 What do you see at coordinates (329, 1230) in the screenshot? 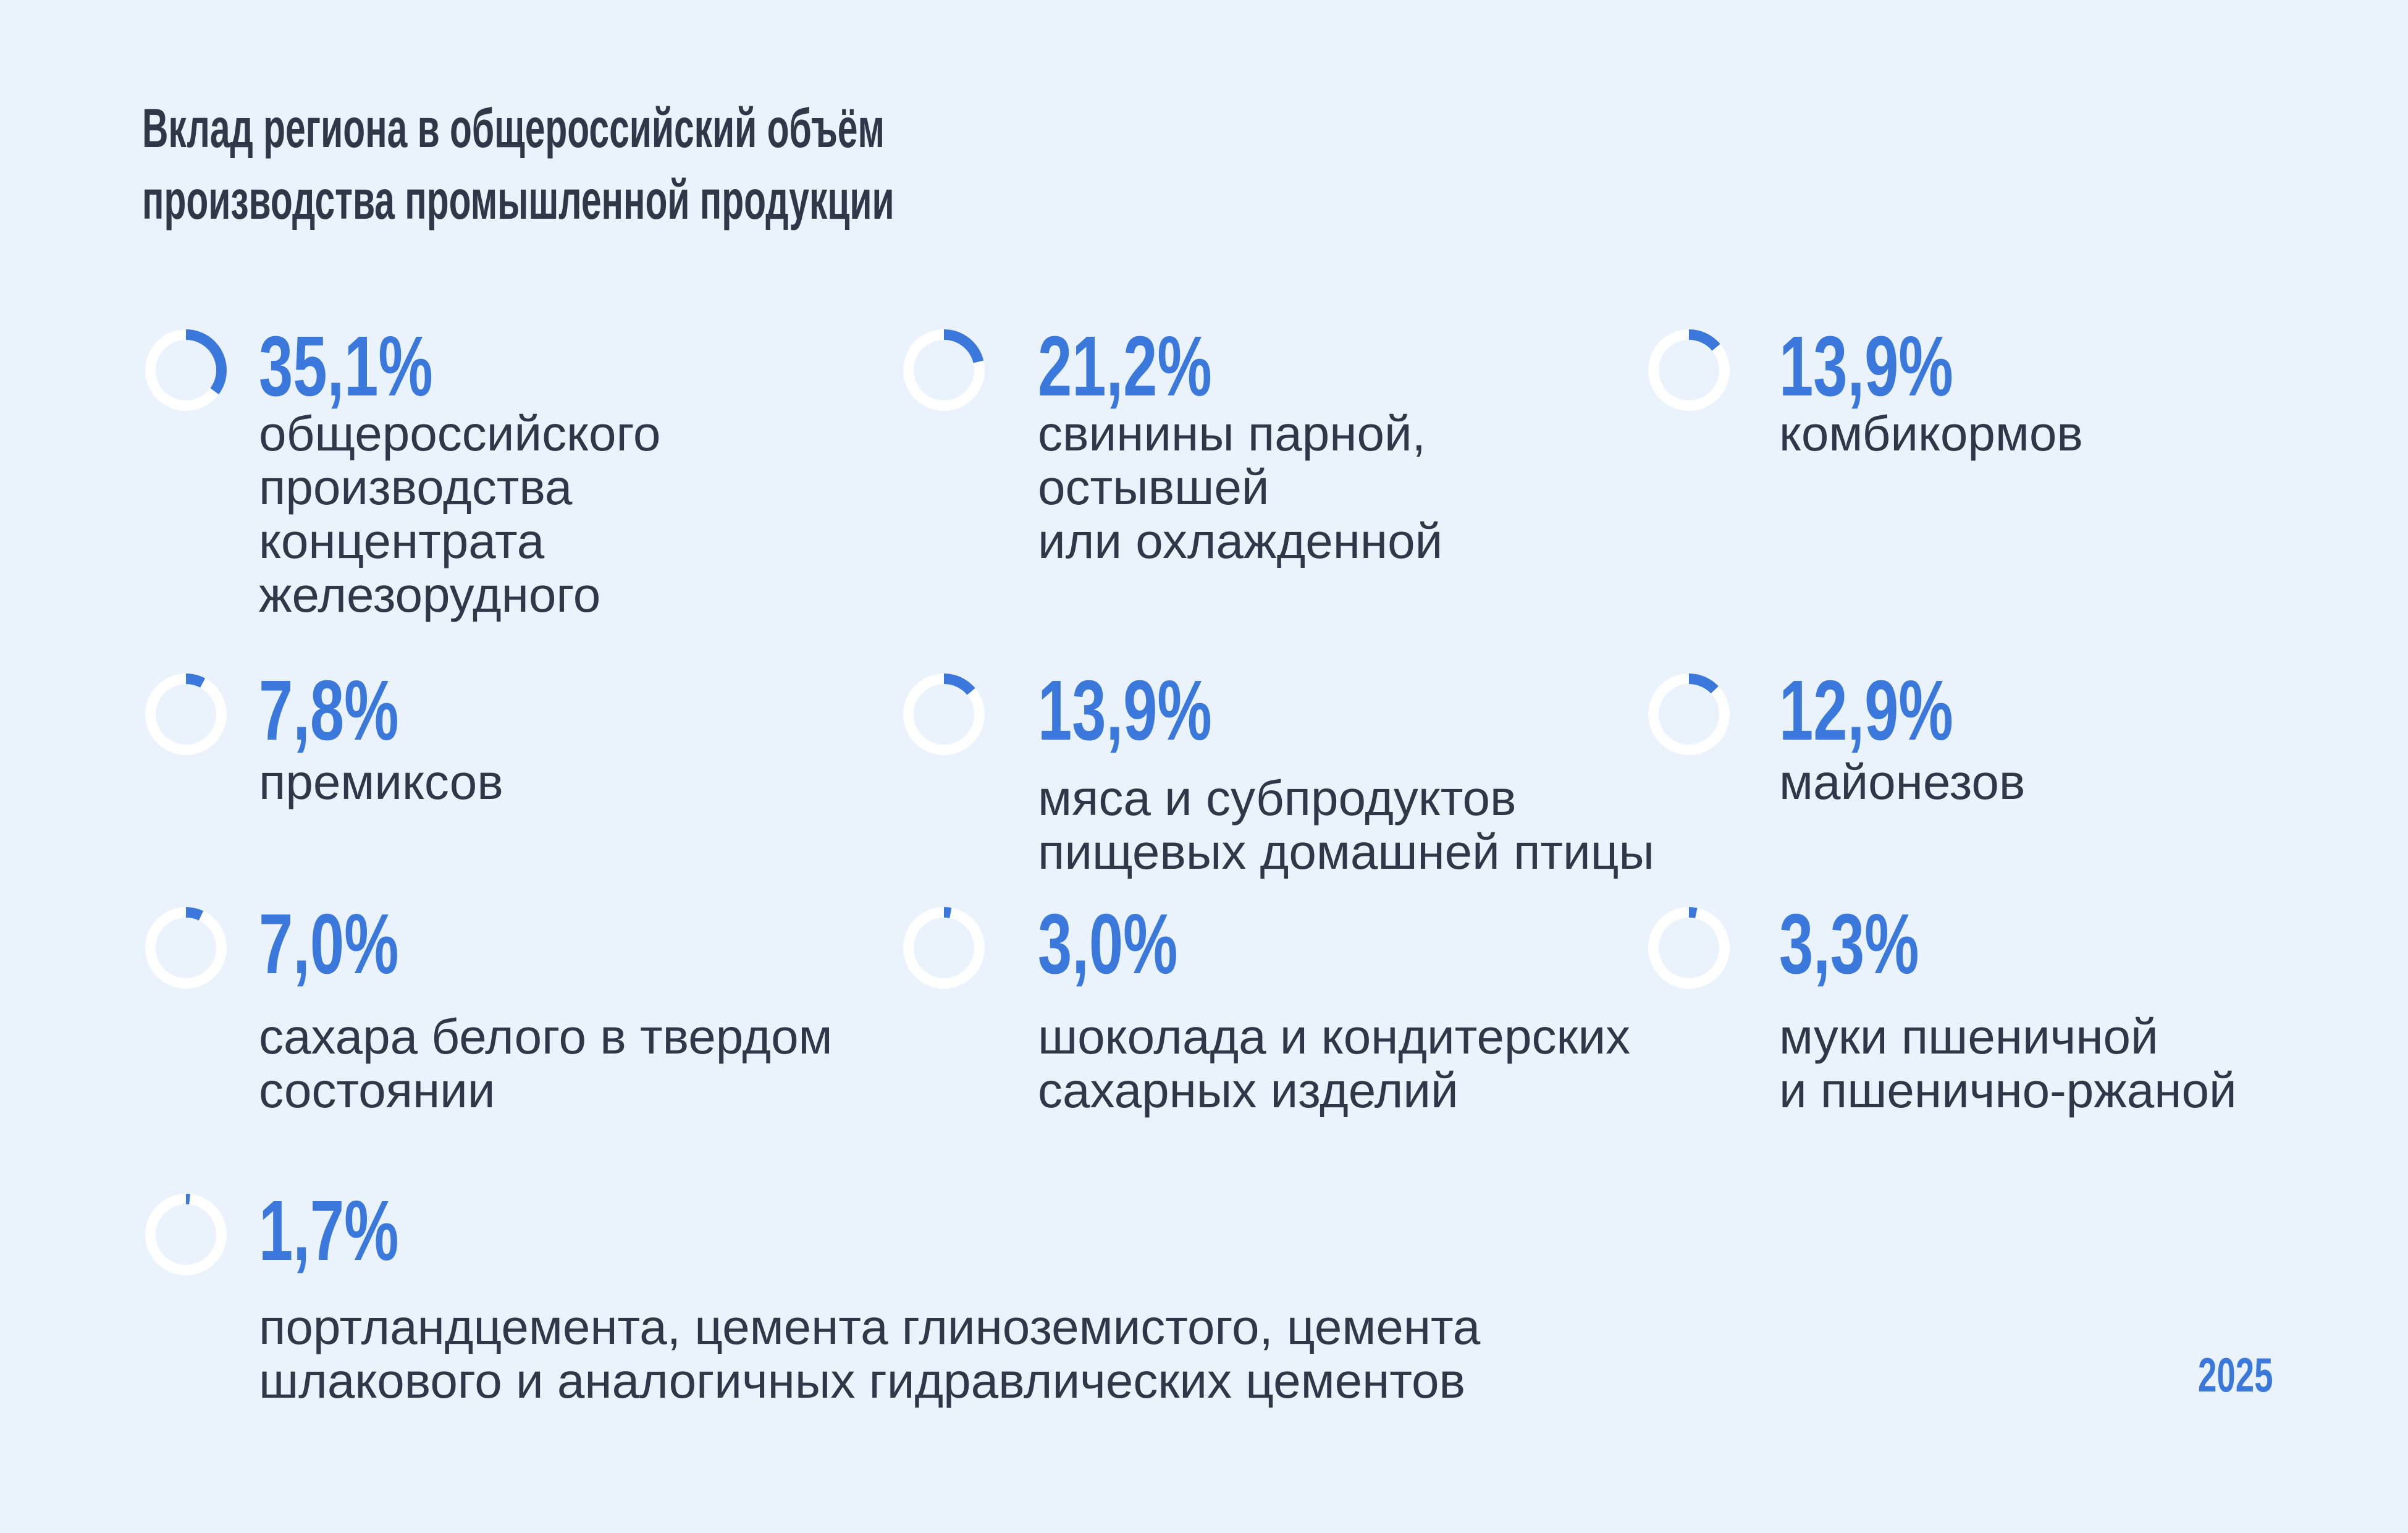
I see `stat-value: 1,7%` at bounding box center [329, 1230].